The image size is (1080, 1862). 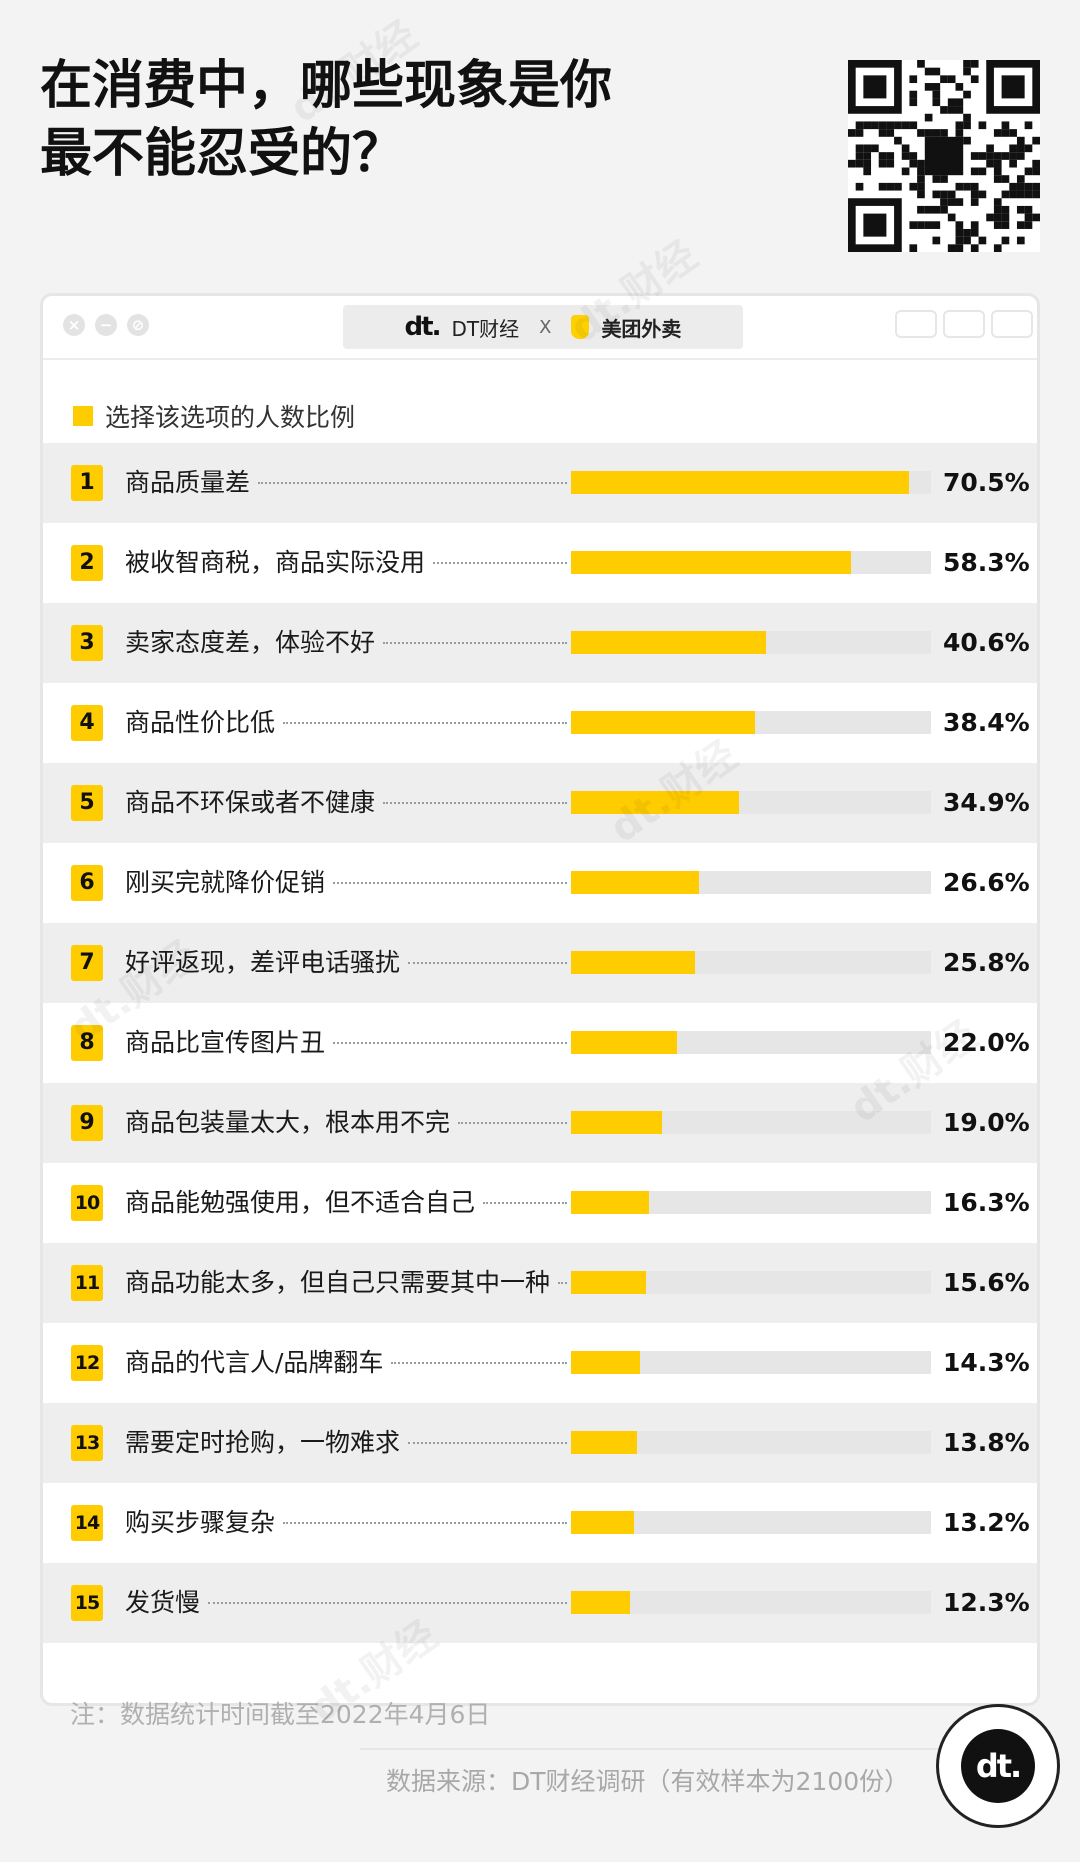 I want to click on value-label: 22.0%, so click(x=986, y=1042).